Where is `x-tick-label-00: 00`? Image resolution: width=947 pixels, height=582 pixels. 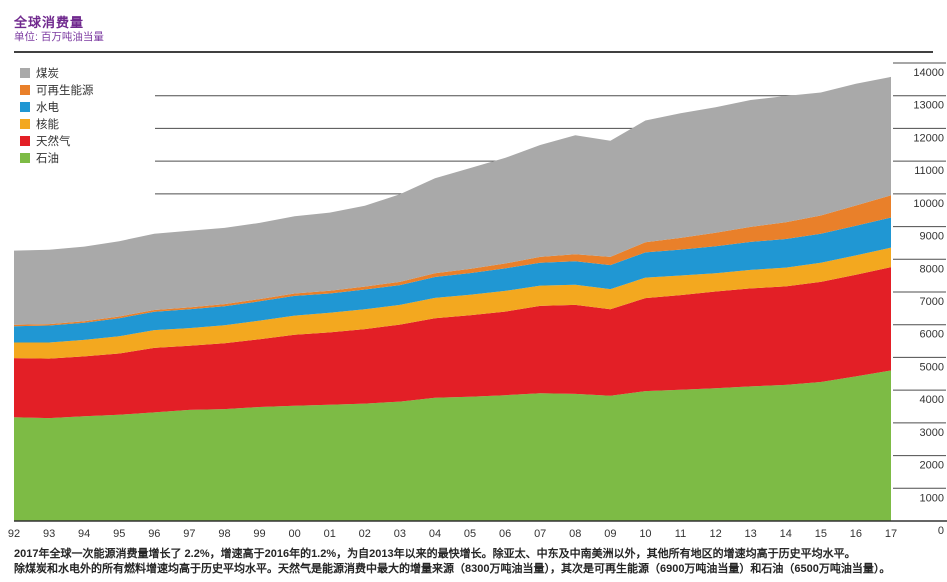 x-tick-label-00: 00 is located at coordinates (295, 534).